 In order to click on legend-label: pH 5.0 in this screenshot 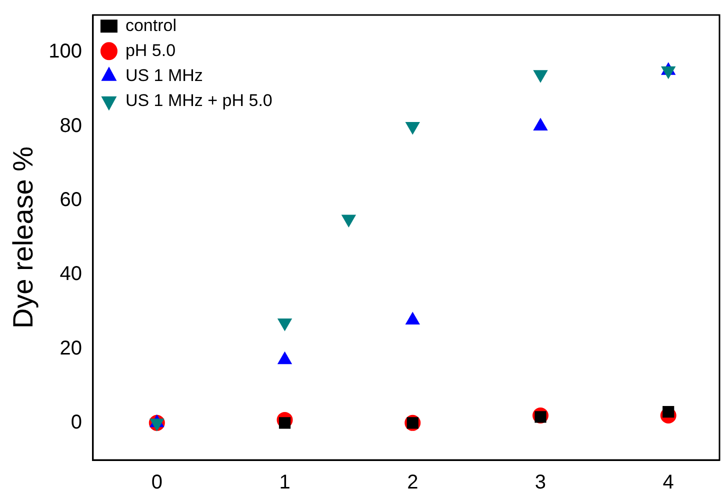, I will do `click(150, 50)`.